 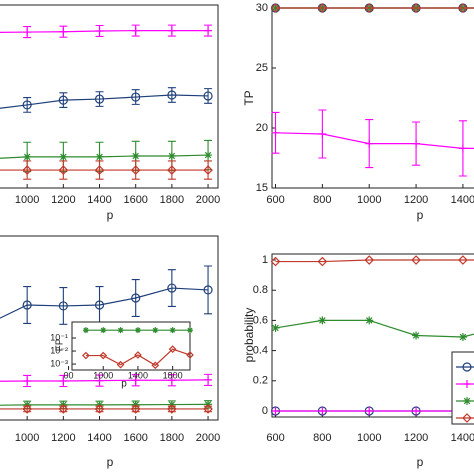 What do you see at coordinates (249, 97) in the screenshot?
I see `y-axis-label: TP` at bounding box center [249, 97].